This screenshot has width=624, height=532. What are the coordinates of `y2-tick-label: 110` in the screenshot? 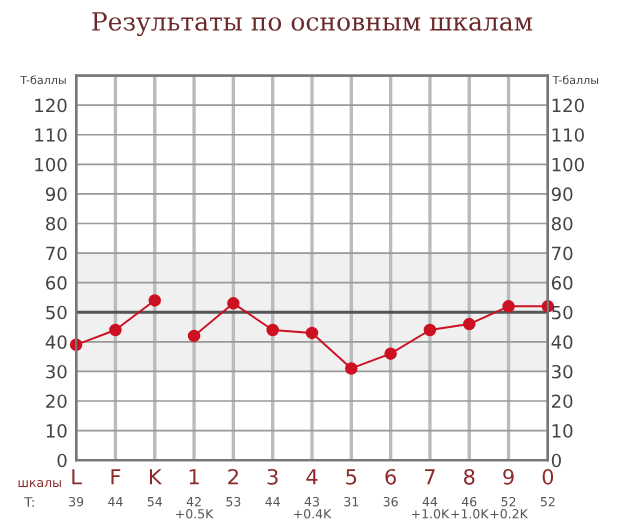 It's located at (568, 135).